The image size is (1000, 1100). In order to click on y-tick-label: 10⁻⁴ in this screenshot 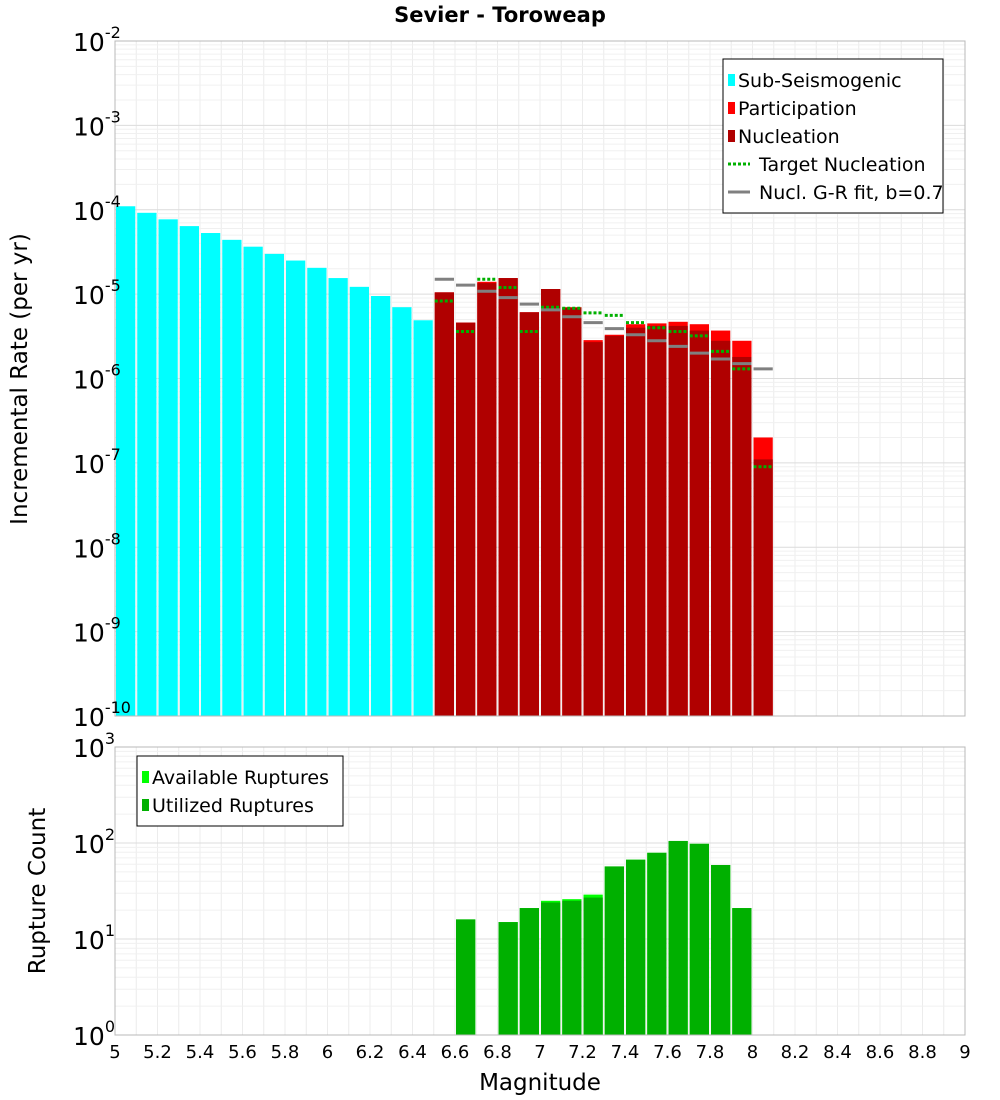, I will do `click(97, 209)`.